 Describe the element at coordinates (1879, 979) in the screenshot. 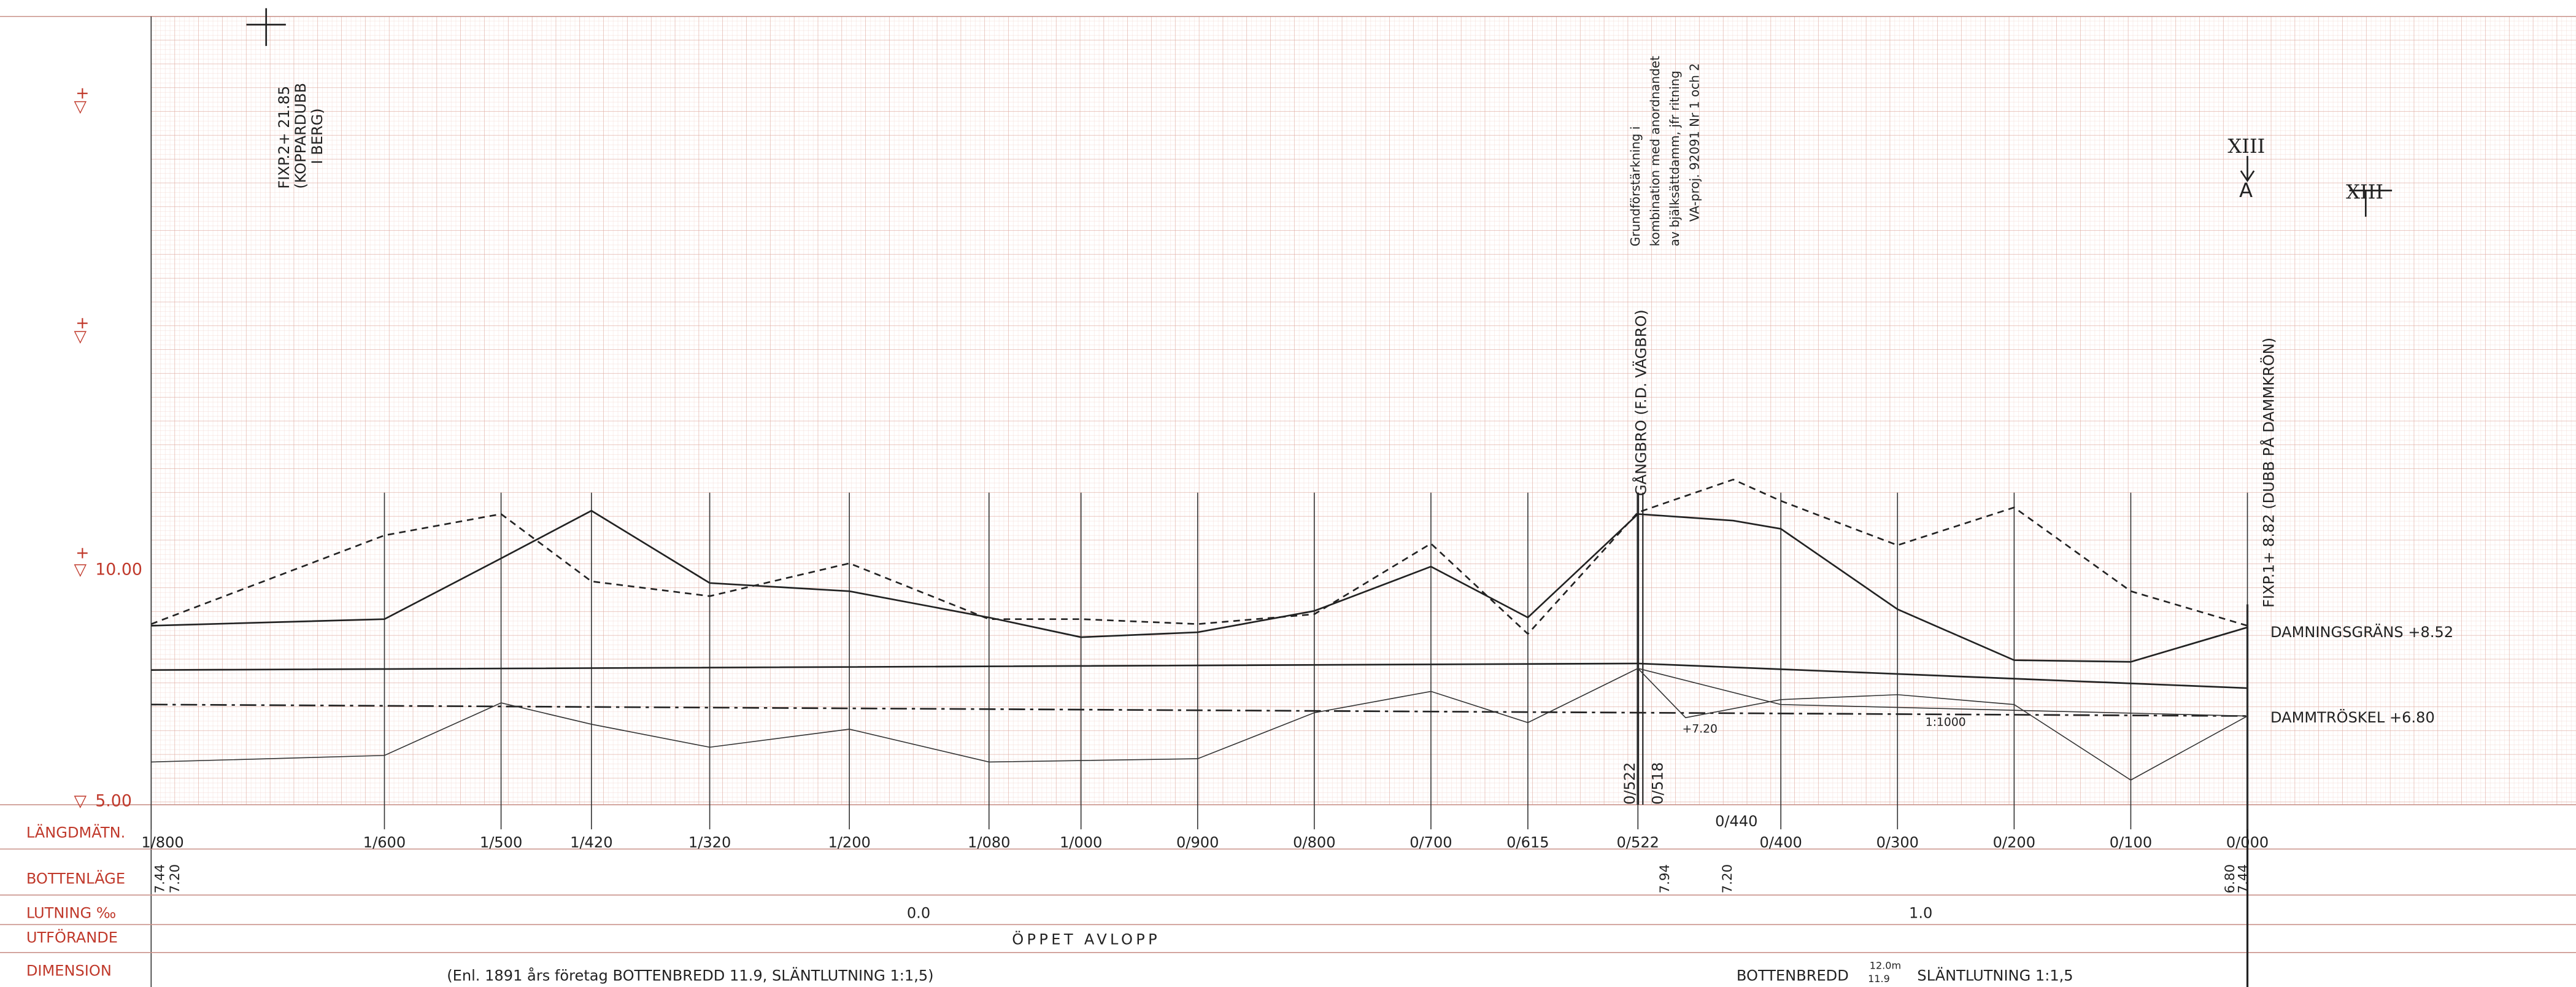

I see `label: 11.9` at that location.